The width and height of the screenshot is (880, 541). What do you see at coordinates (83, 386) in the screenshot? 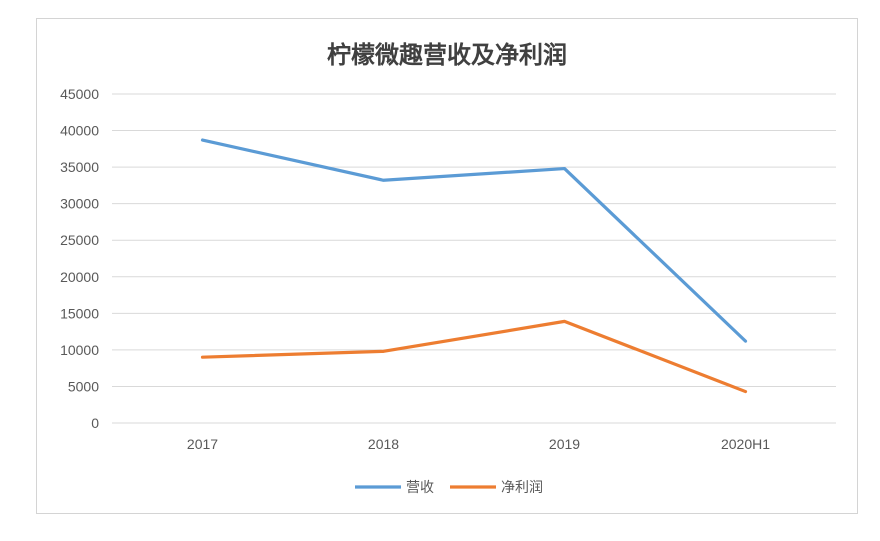
I see `y-tick-label: 5000` at bounding box center [83, 386].